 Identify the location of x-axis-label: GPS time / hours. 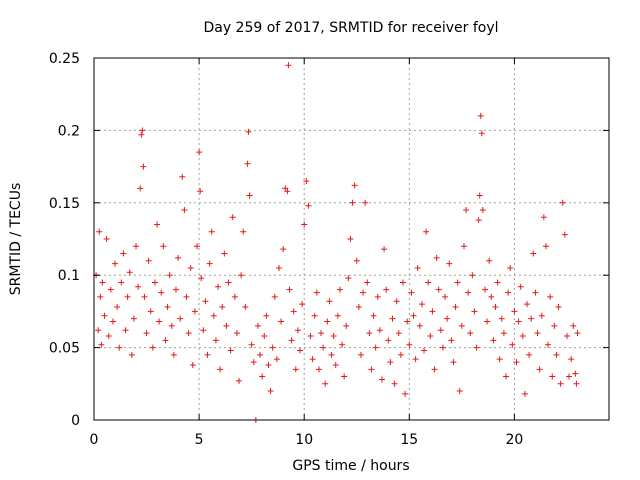
(350, 466).